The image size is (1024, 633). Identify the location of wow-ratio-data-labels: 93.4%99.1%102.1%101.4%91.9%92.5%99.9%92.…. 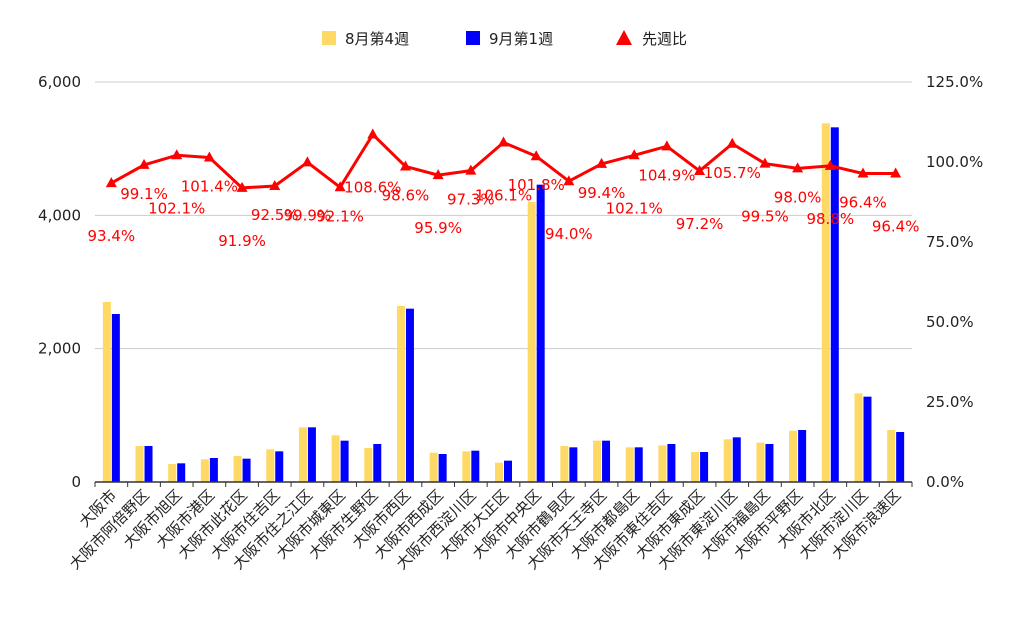
(504, 207).